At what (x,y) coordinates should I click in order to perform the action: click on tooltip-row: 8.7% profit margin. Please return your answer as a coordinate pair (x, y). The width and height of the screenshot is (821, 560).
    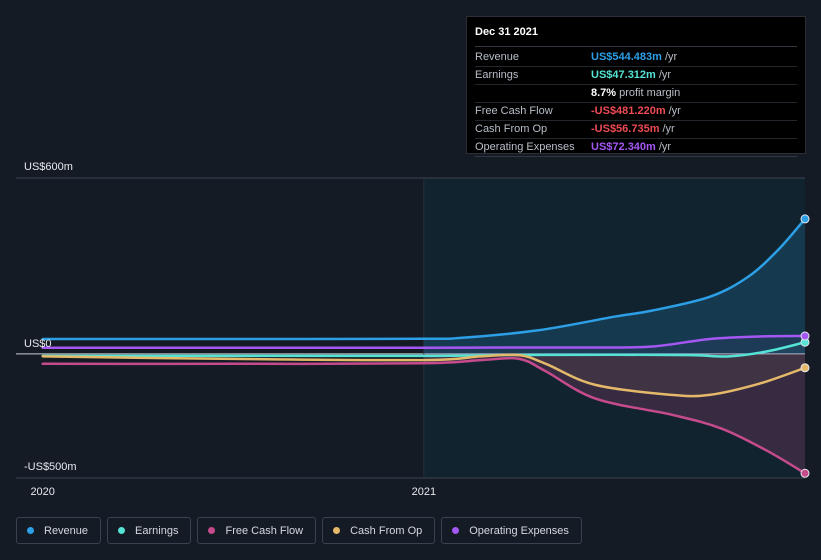
    Looking at the image, I should click on (636, 94).